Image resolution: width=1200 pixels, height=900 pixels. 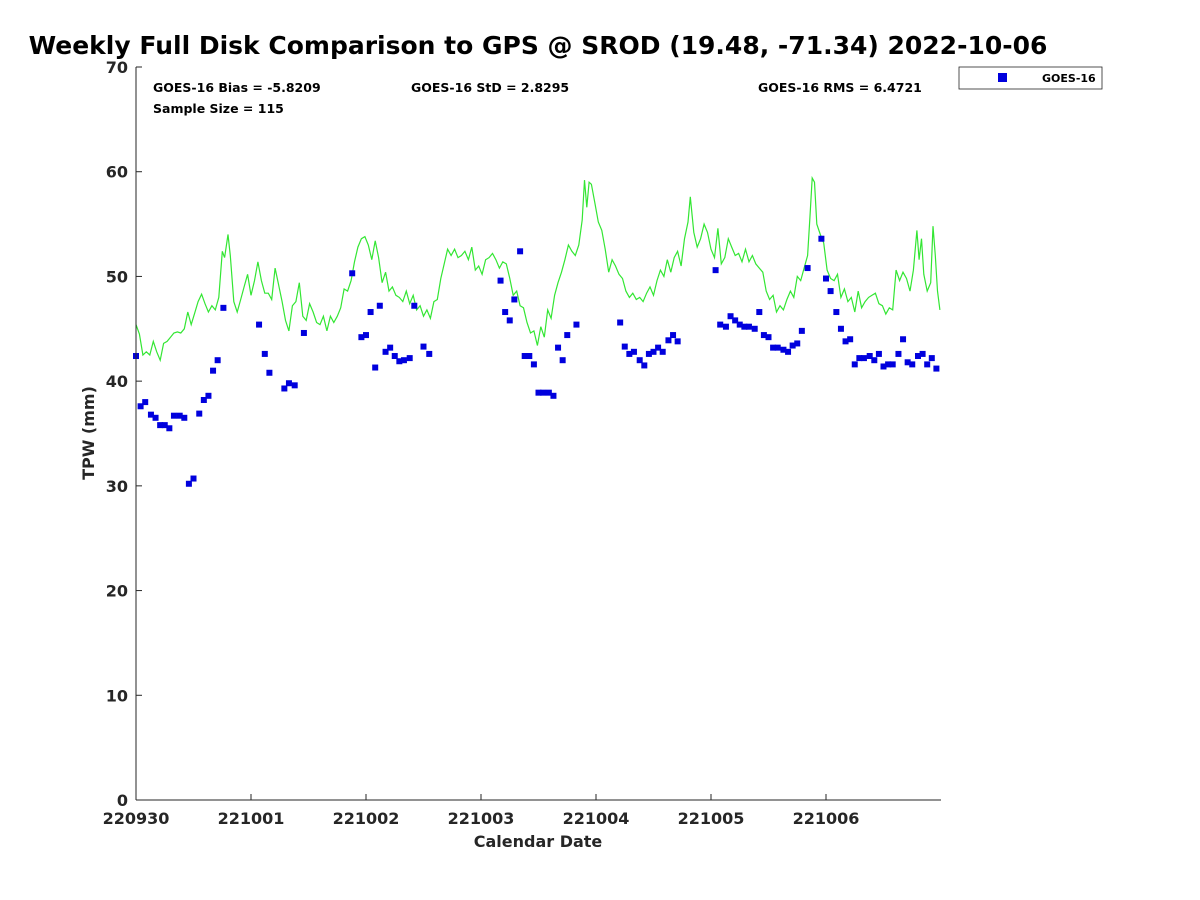 I want to click on y-tick-label: 40, so click(x=117, y=381).